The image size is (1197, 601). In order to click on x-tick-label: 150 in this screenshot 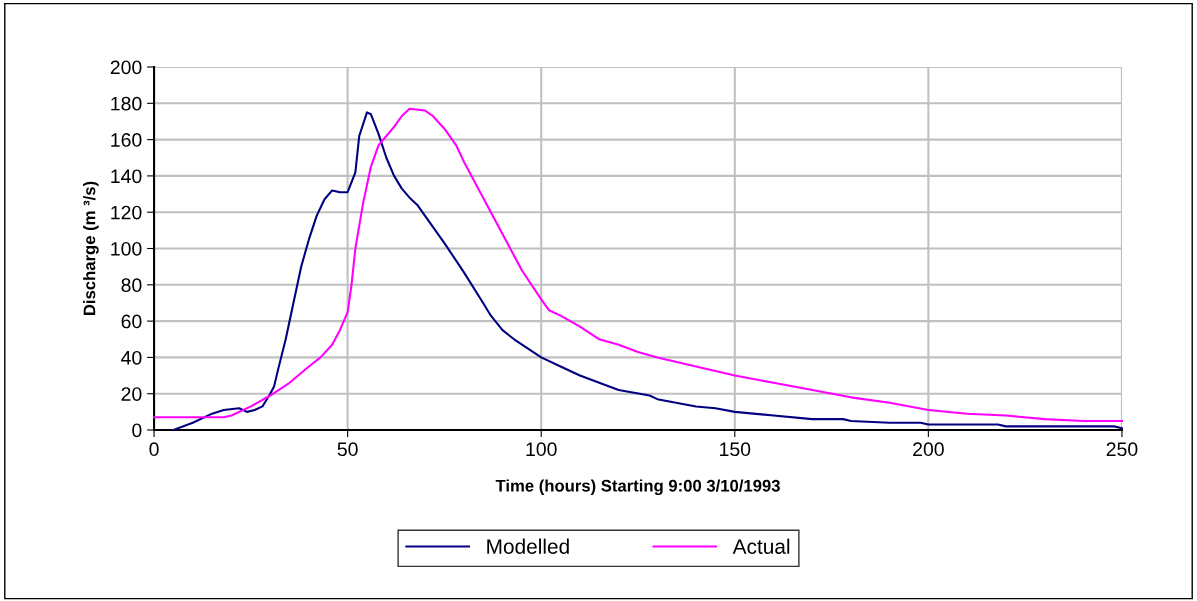, I will do `click(735, 449)`.